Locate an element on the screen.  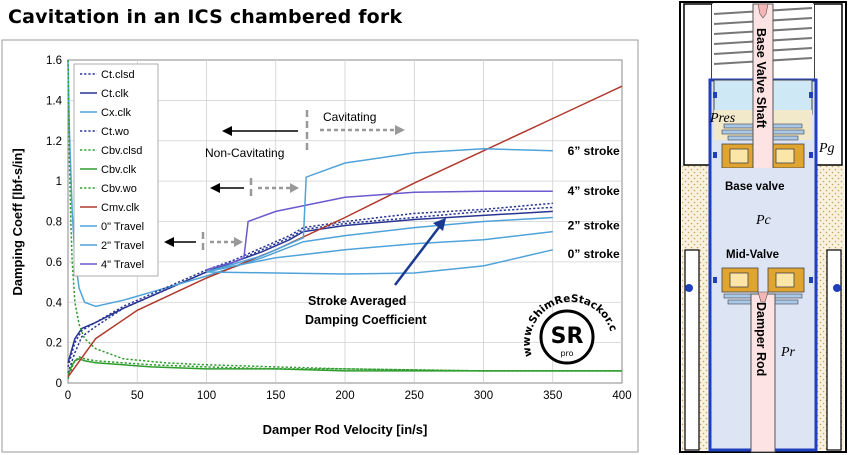
x-tick-label: 250 is located at coordinates (414, 396).